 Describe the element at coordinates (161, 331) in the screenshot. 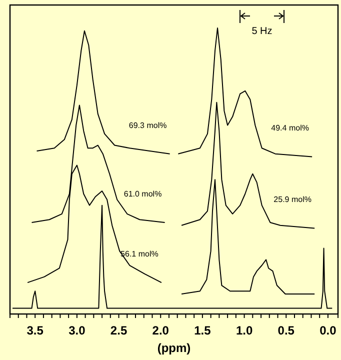

I see `x-tick-label: 2.0` at that location.